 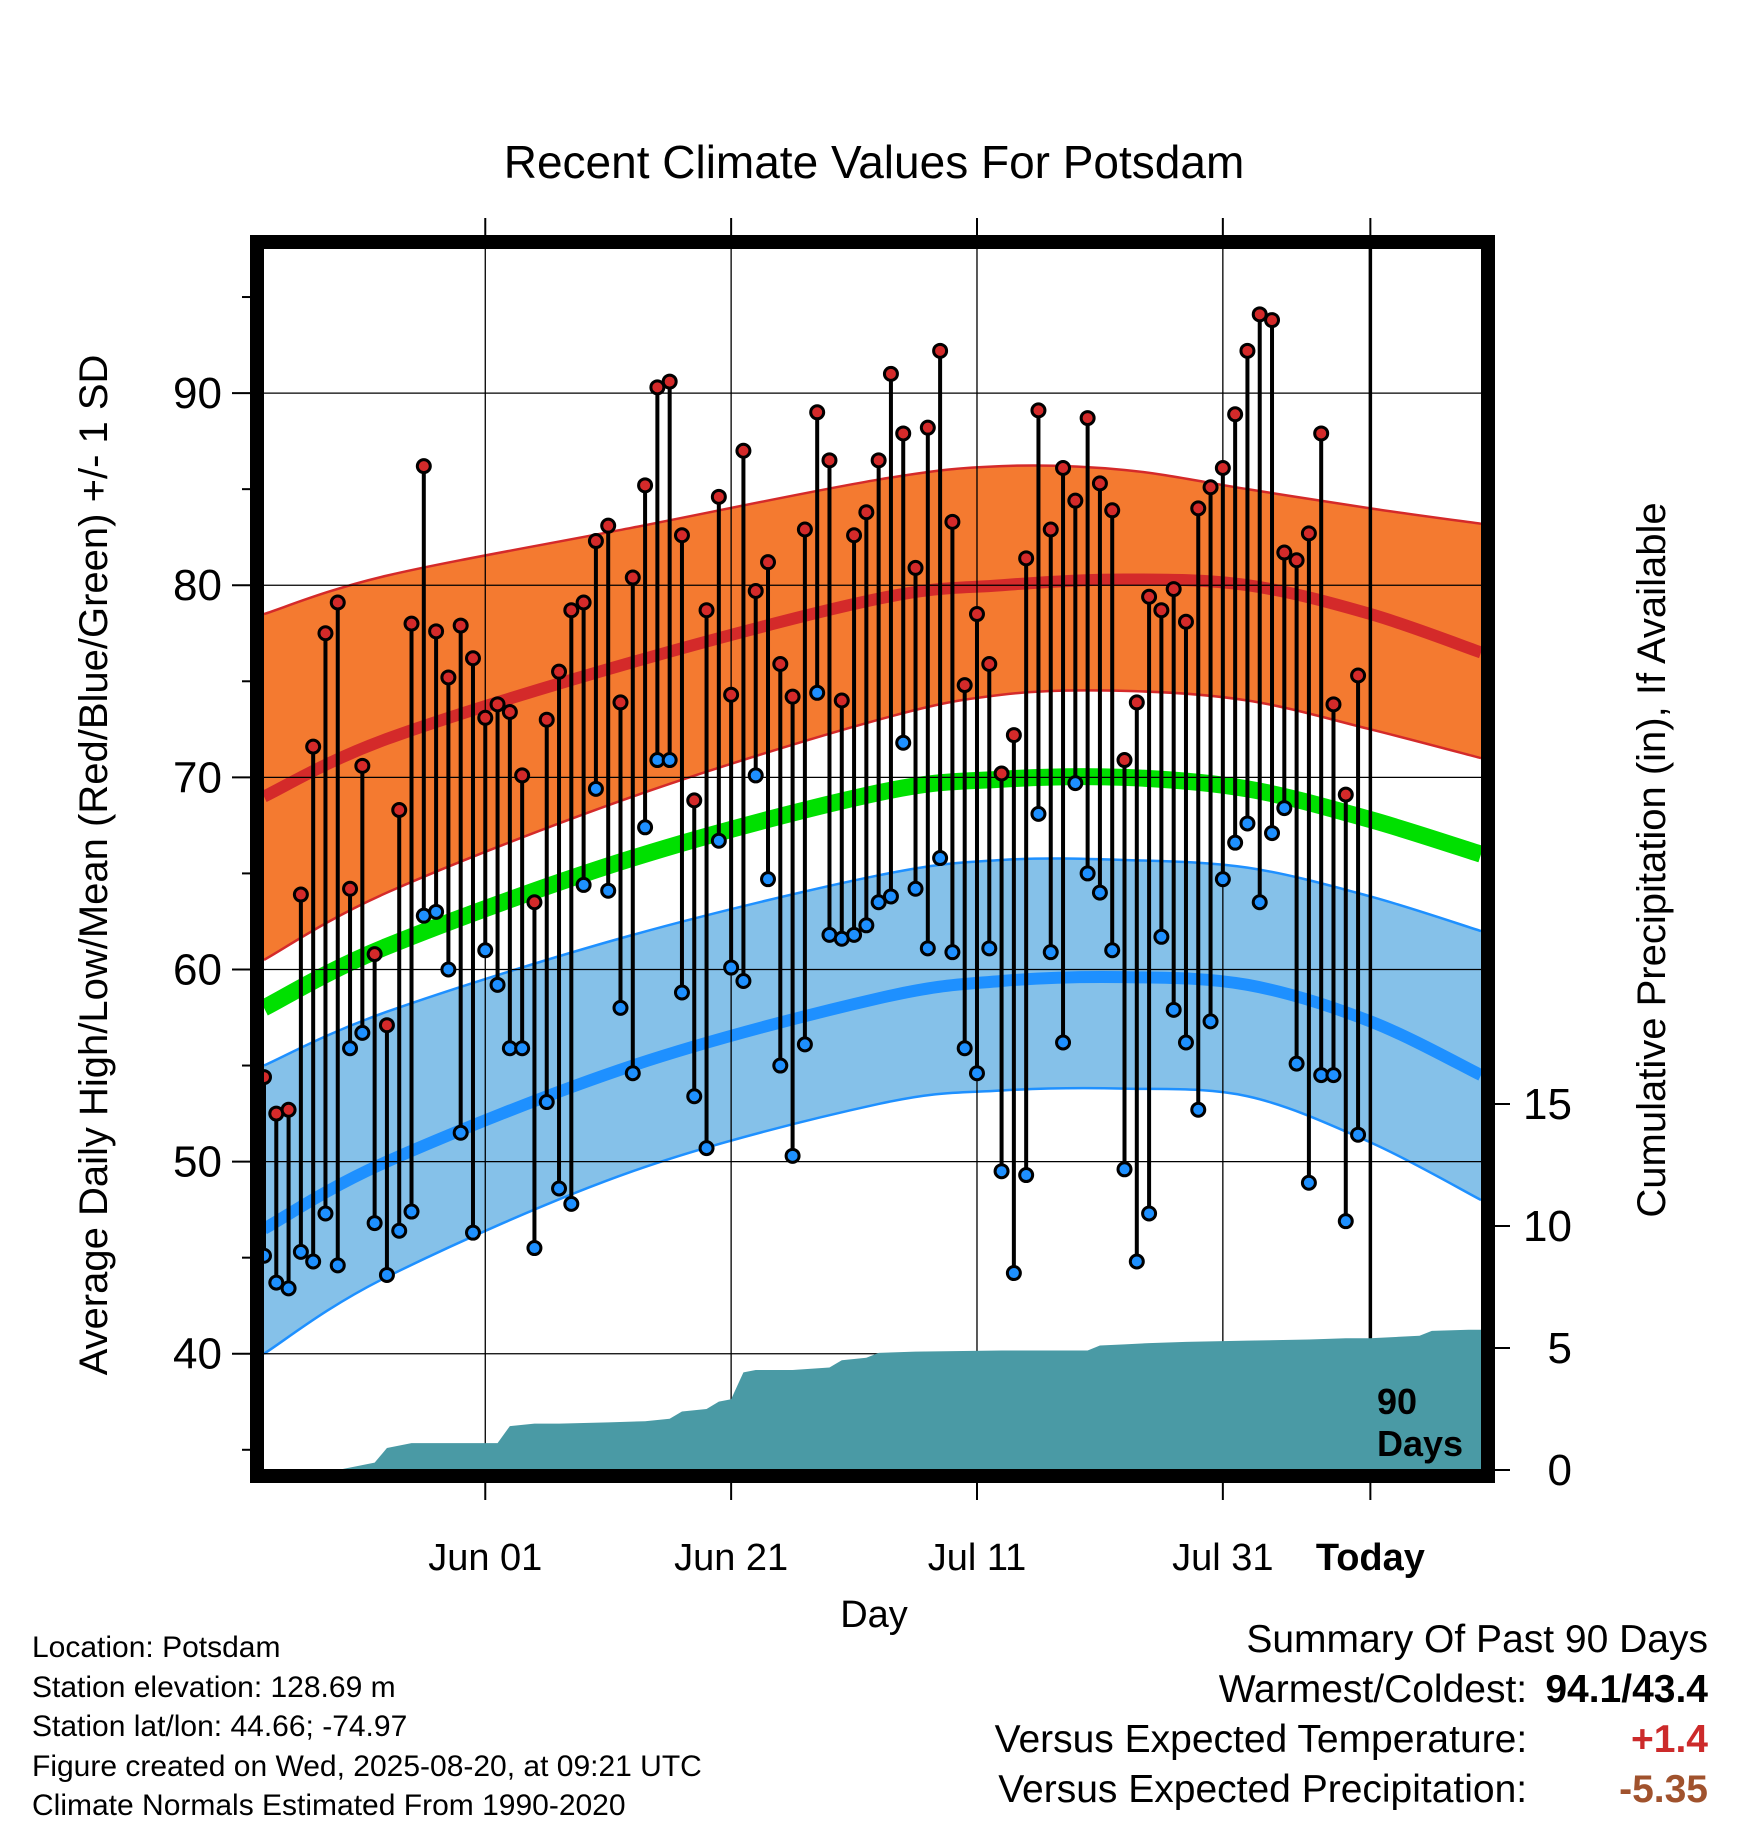 What do you see at coordinates (1222, 1558) in the screenshot?
I see `x-tick-label: Jul 31` at bounding box center [1222, 1558].